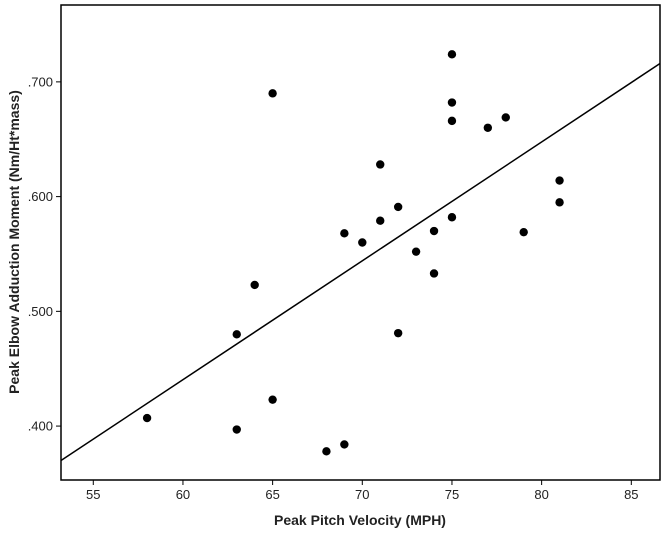 The height and width of the screenshot is (540, 666). Describe the element at coordinates (40, 81) in the screenshot. I see `y-tick-label: .700` at that location.